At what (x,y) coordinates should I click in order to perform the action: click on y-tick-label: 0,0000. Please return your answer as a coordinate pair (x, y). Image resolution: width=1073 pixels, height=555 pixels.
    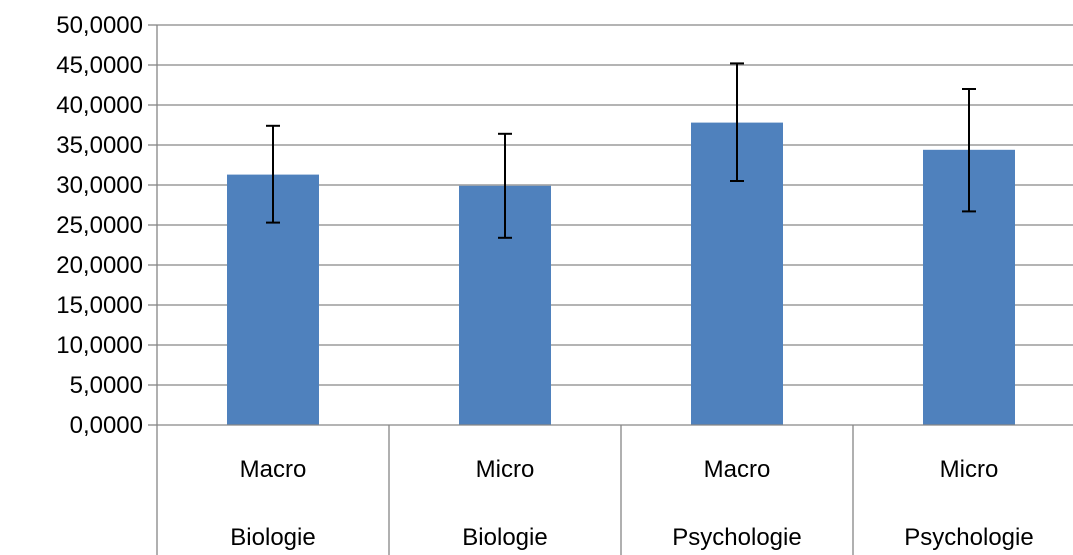
    Looking at the image, I should click on (106, 425).